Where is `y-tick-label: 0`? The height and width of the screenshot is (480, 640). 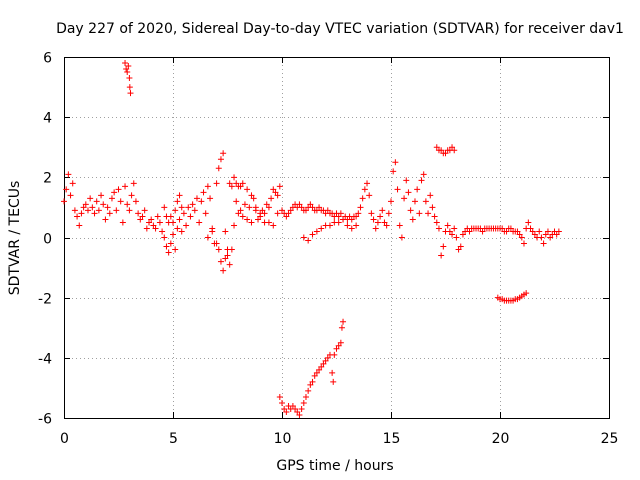
y-tick-label: 0 is located at coordinates (47, 240).